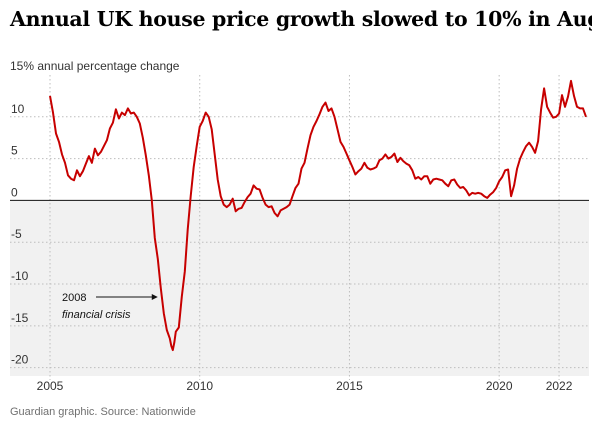  Describe the element at coordinates (16, 234) in the screenshot. I see `y-tick-label: -5` at that location.